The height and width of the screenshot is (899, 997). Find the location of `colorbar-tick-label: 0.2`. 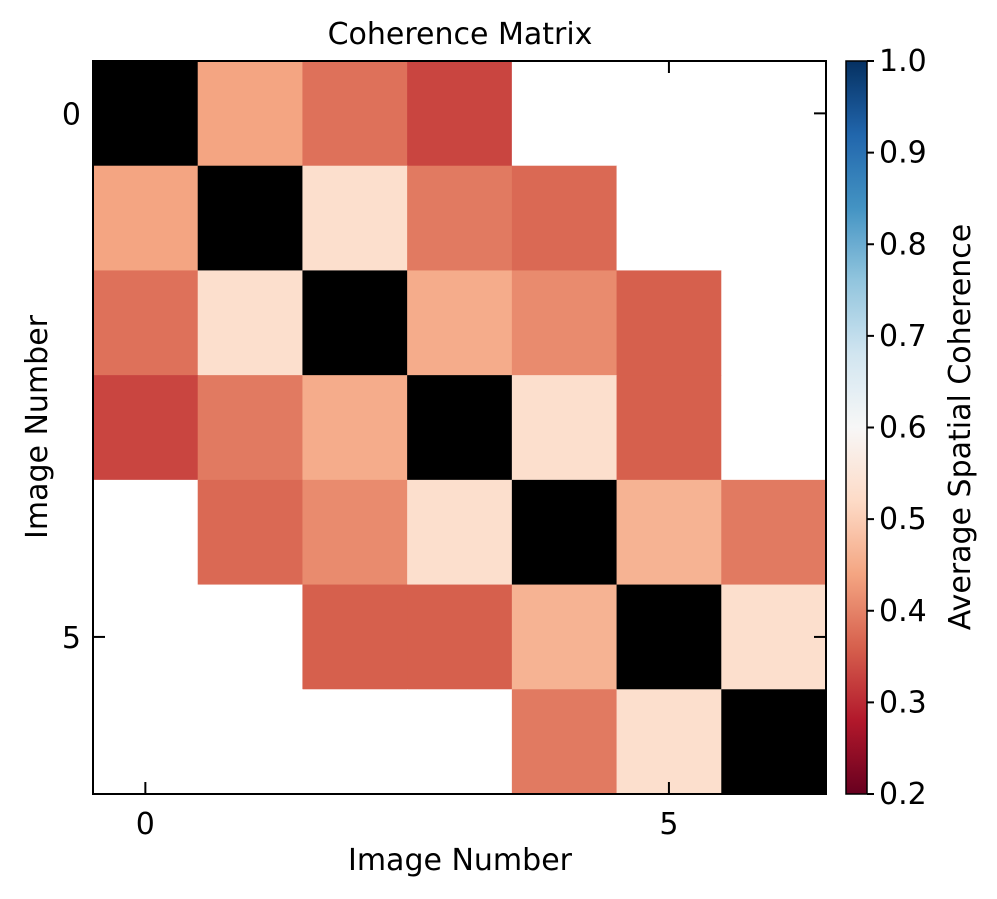

colorbar-tick-label: 0.2 is located at coordinates (903, 794).